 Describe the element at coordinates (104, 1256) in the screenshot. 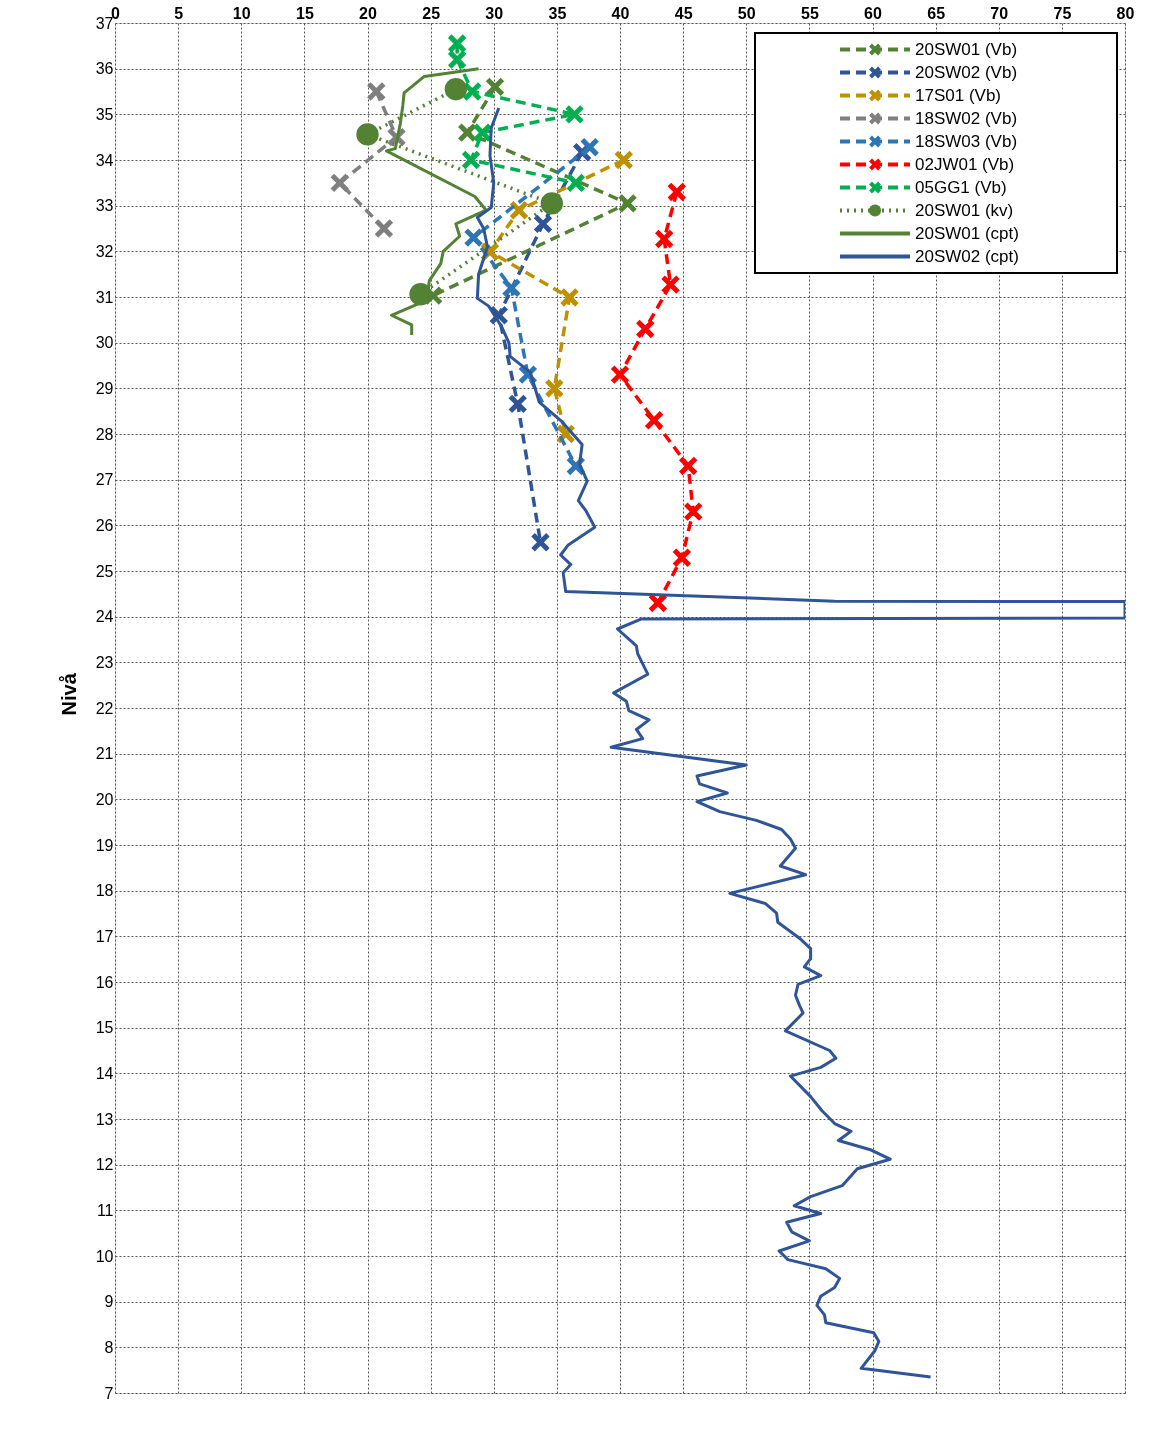

I see `y-tick-label: 10` at that location.